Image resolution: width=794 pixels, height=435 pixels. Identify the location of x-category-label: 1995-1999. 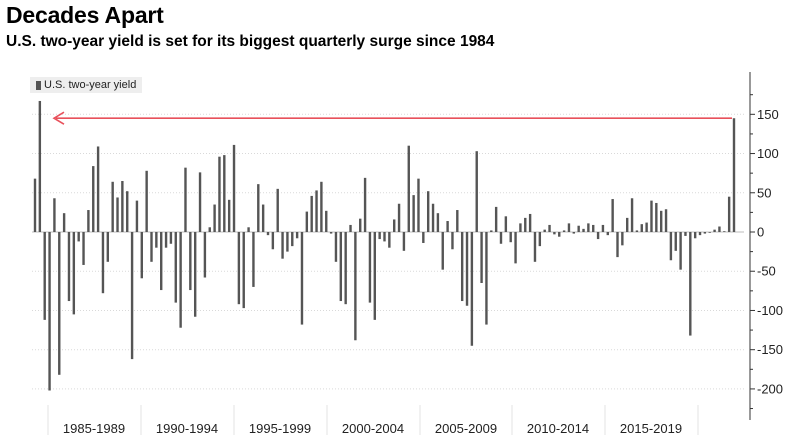
(280, 428).